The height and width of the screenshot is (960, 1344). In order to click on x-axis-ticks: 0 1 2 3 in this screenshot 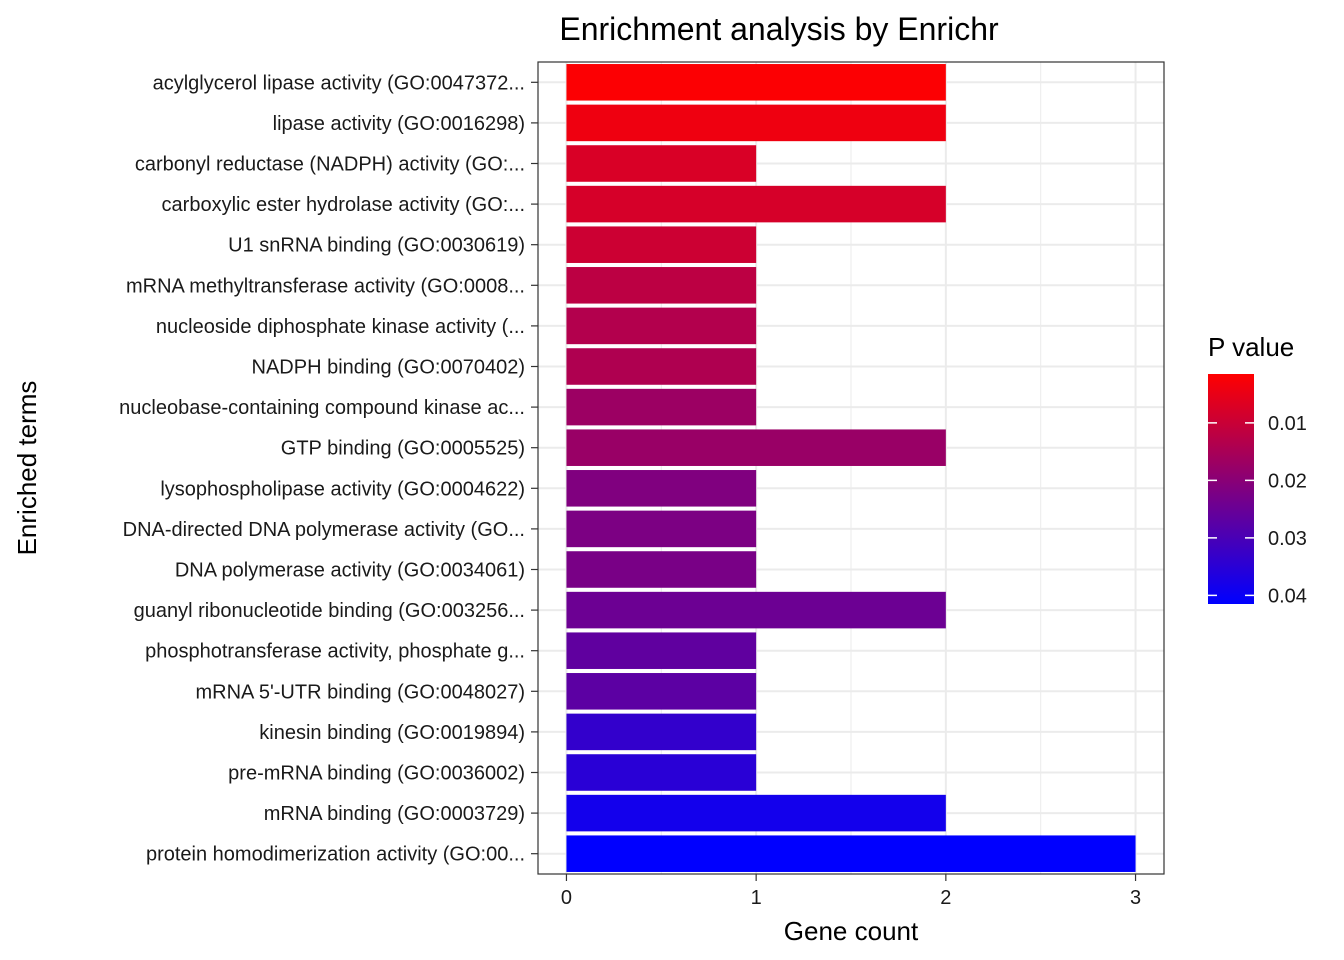, I will do `click(851, 891)`.